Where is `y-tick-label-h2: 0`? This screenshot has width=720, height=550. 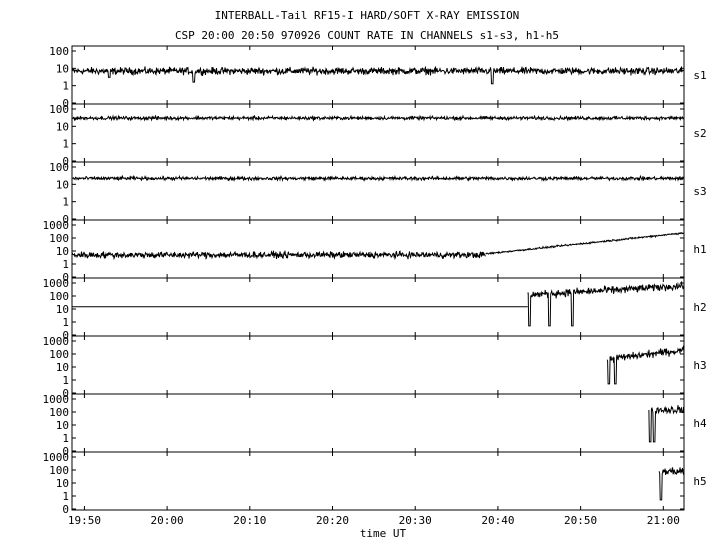
y-tick-label-h2: 0 is located at coordinates (65, 335).